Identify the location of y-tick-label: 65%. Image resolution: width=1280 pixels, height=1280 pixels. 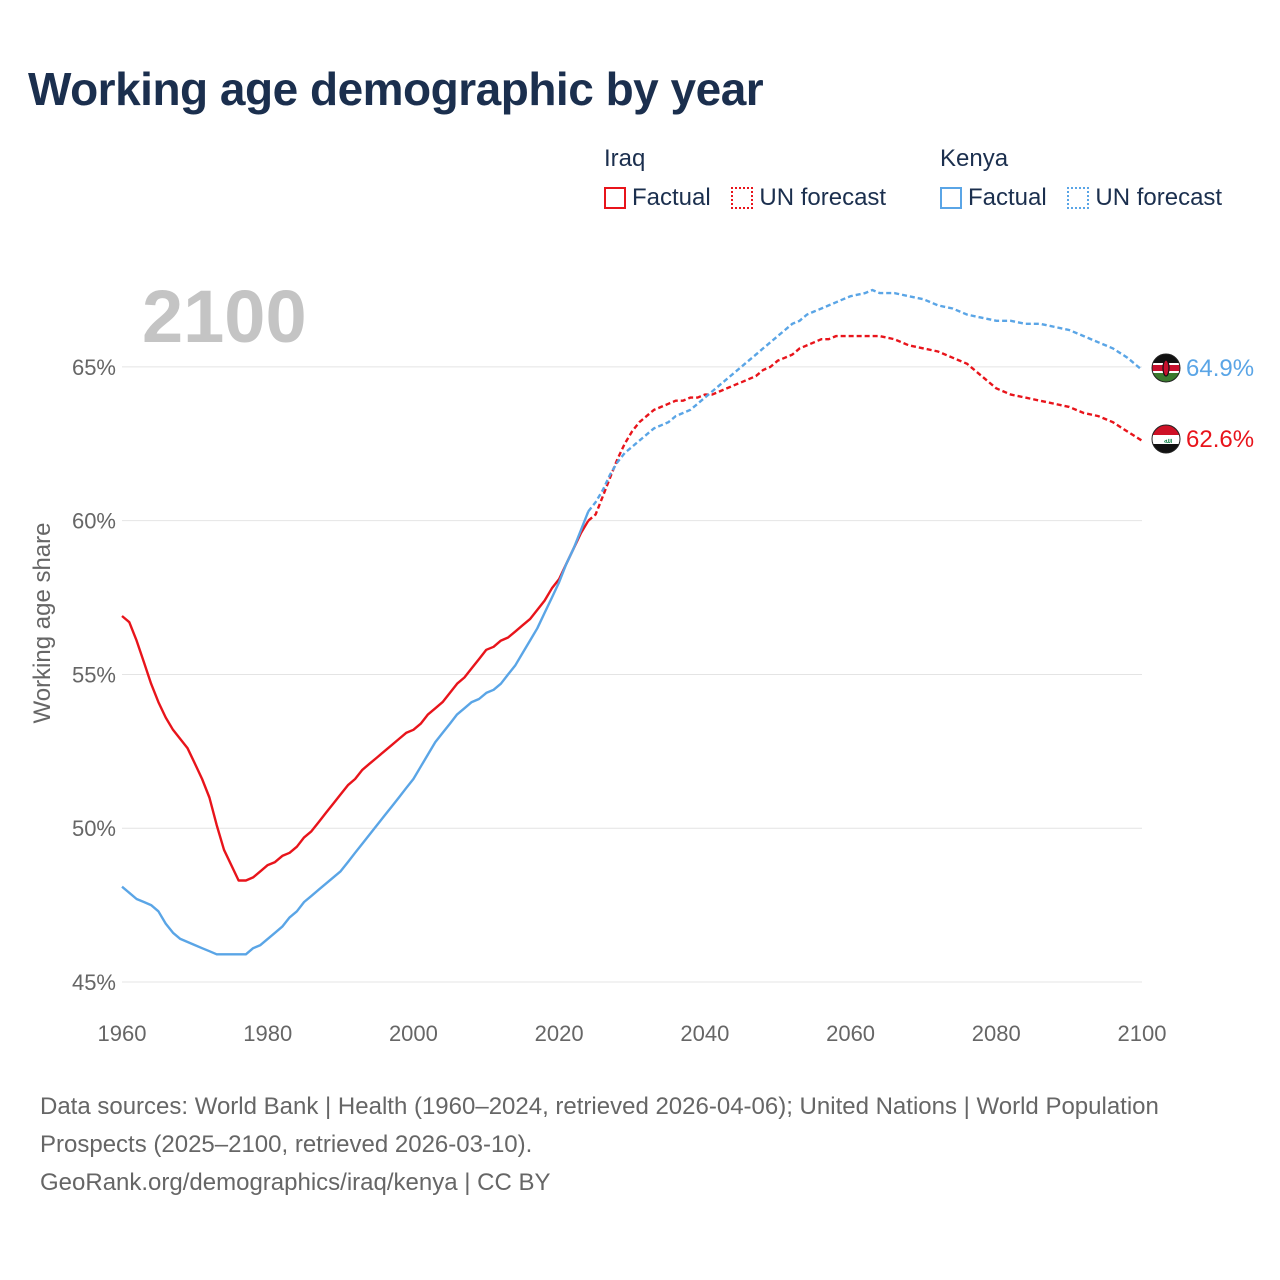
(94, 367).